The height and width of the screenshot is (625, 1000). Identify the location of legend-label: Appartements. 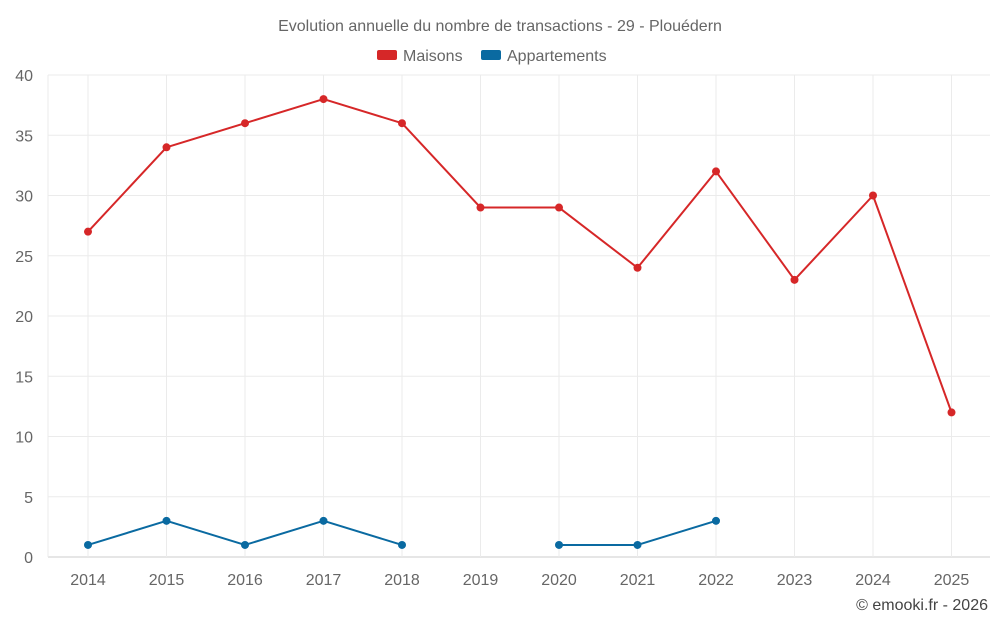
(557, 56).